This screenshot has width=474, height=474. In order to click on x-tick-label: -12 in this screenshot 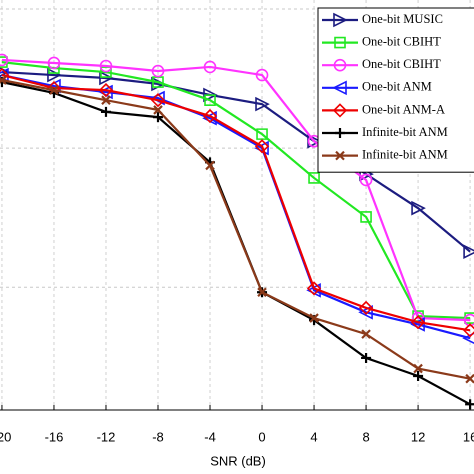, I will do `click(106, 436)`.